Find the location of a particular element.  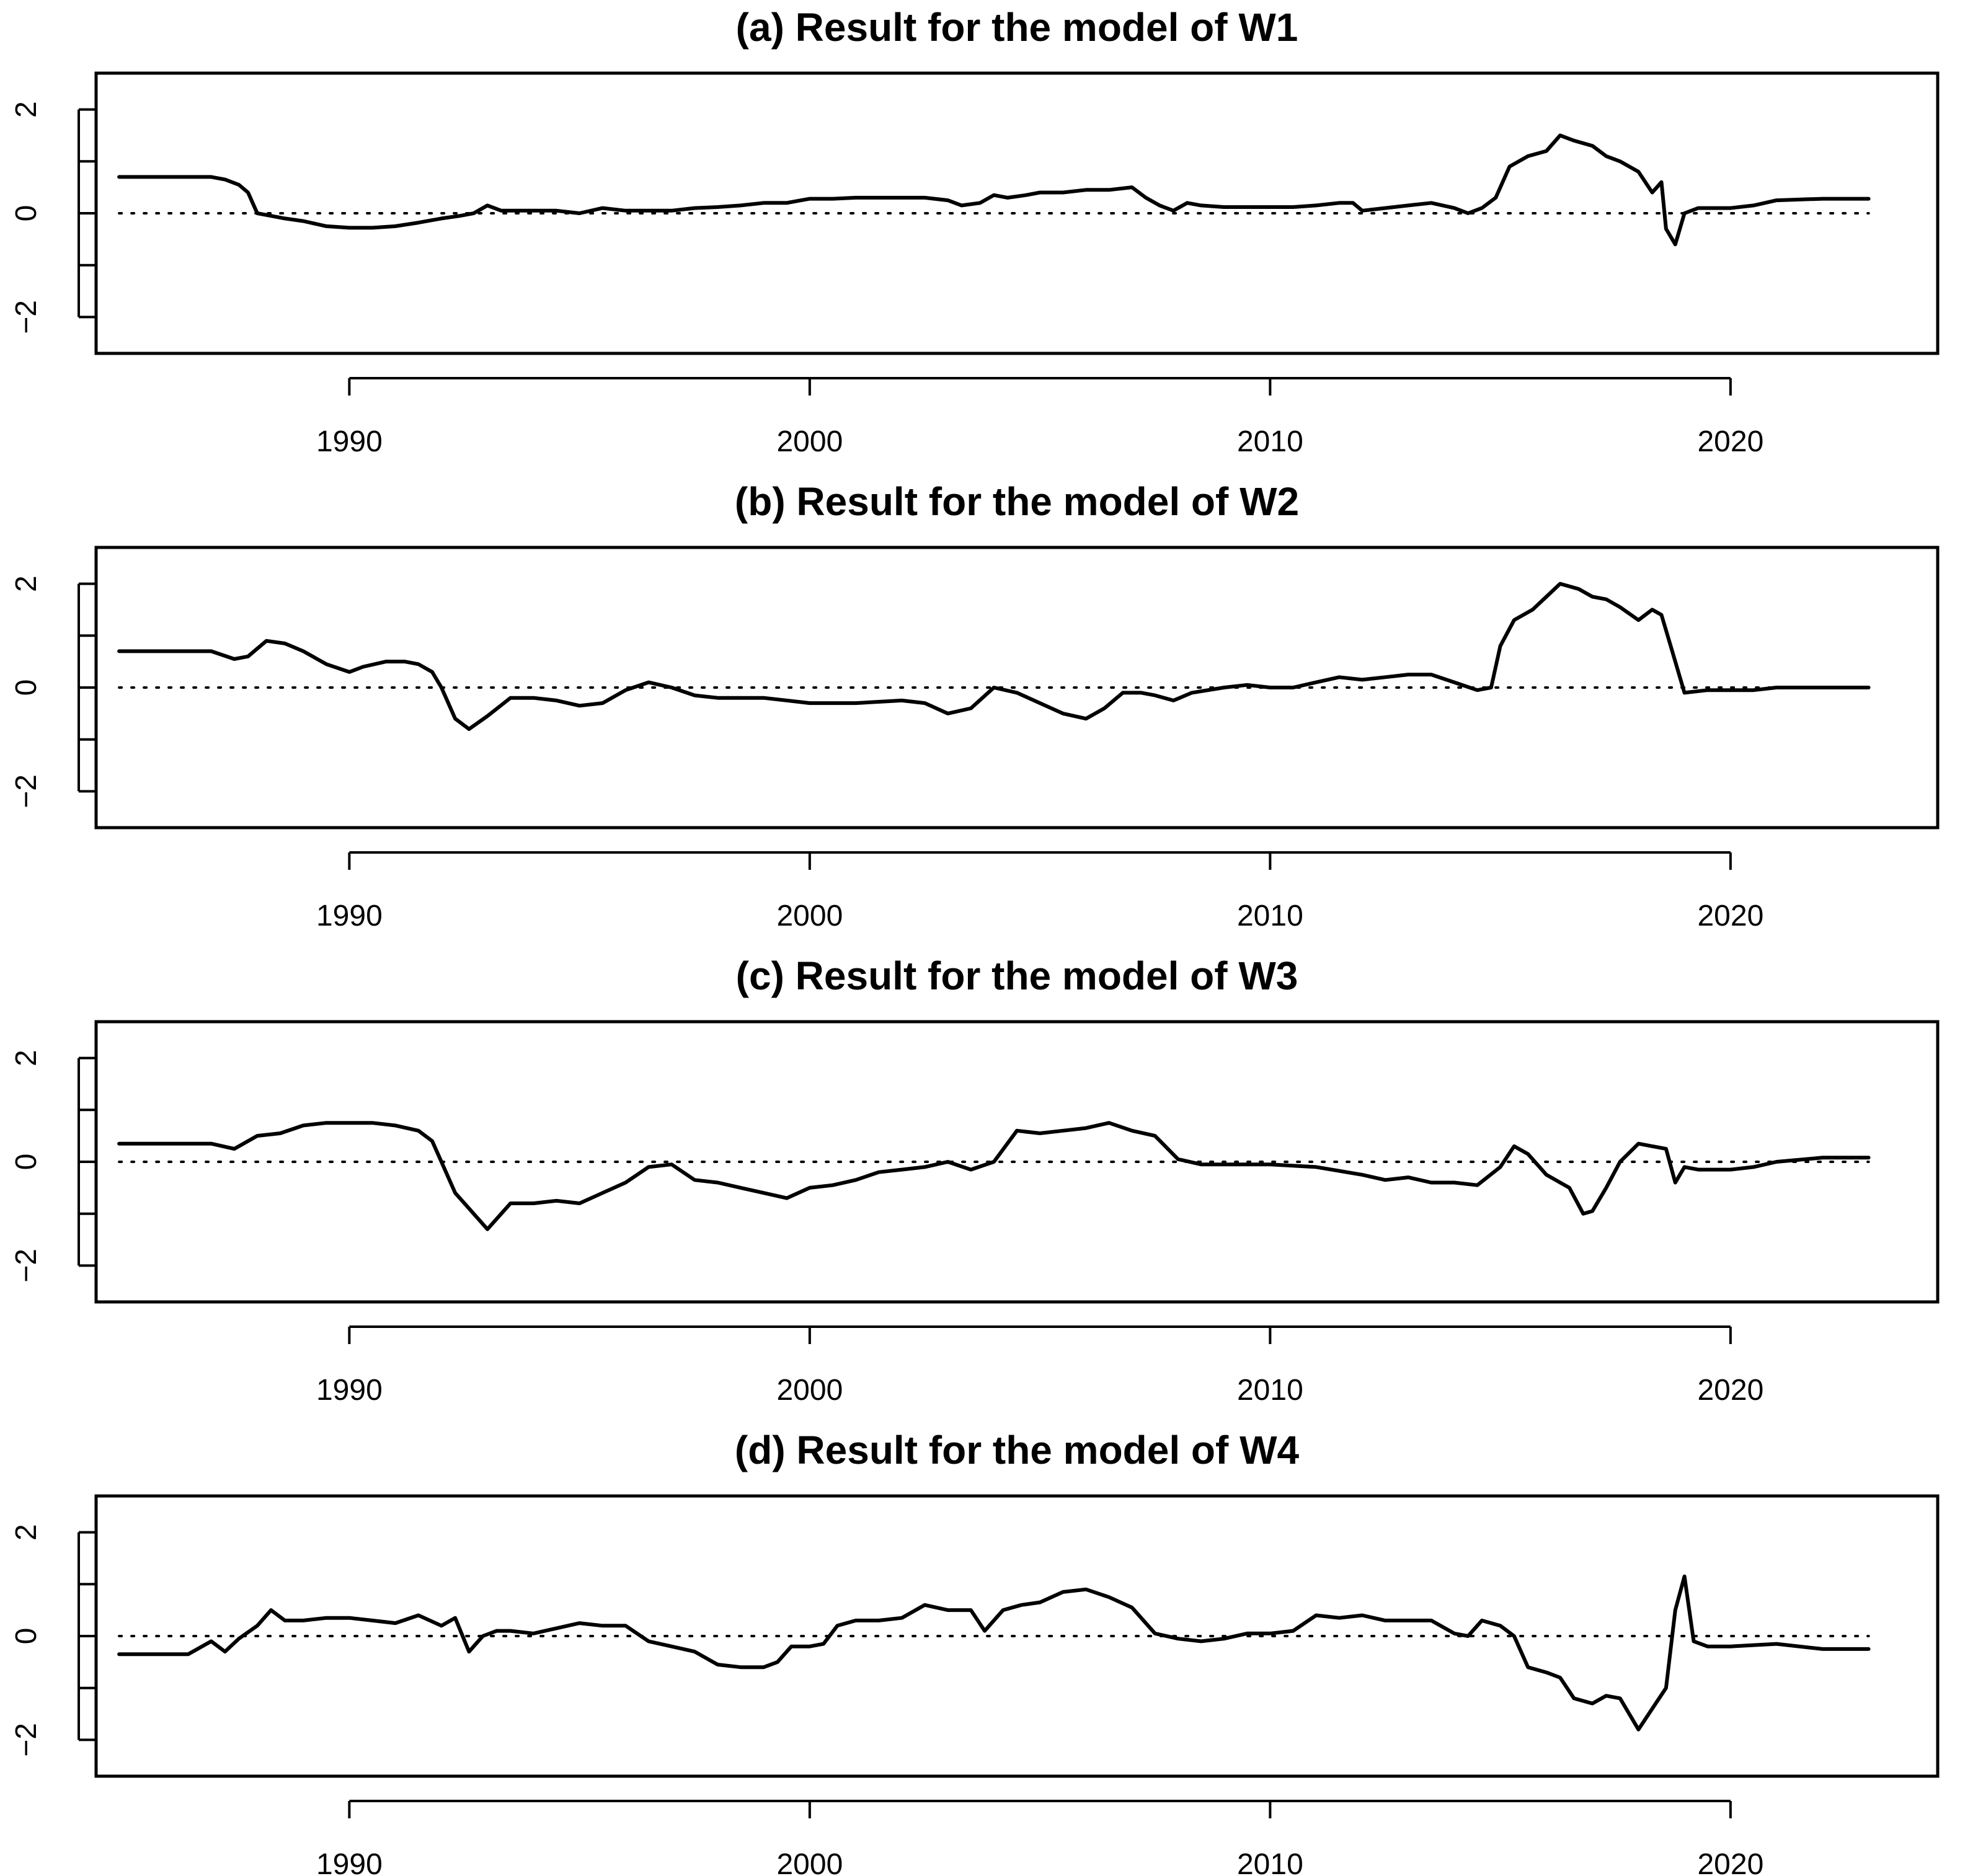

panel-title: (b) Result for the model of W2 is located at coordinates (1017, 501).